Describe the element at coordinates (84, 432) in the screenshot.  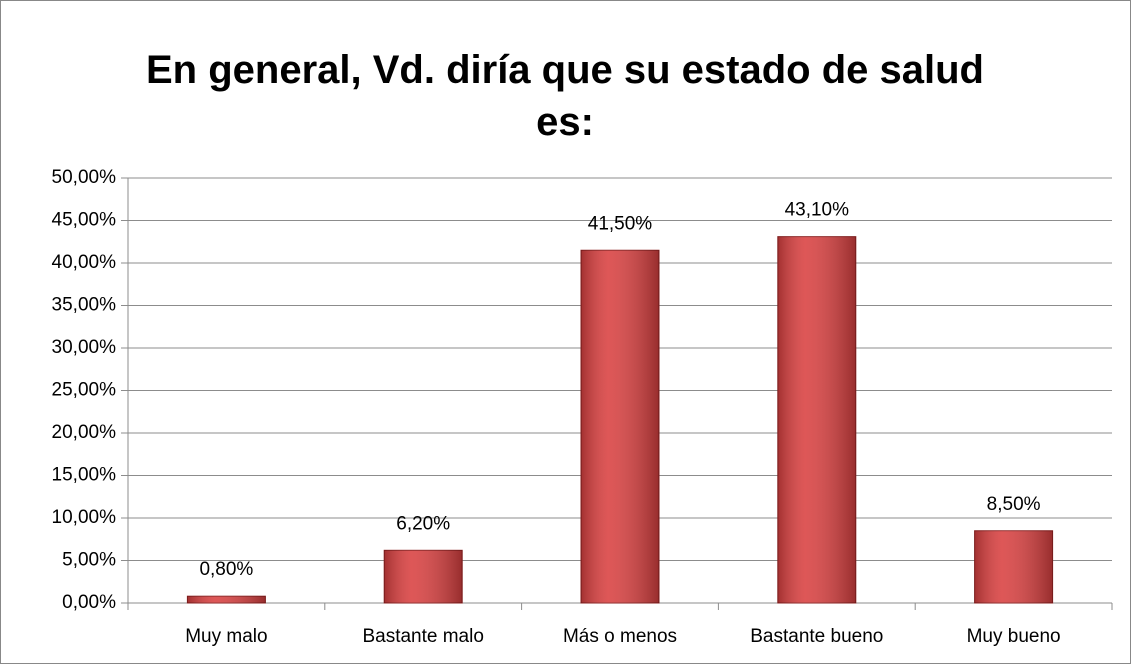
I see `y-tick-label: 20,00%` at that location.